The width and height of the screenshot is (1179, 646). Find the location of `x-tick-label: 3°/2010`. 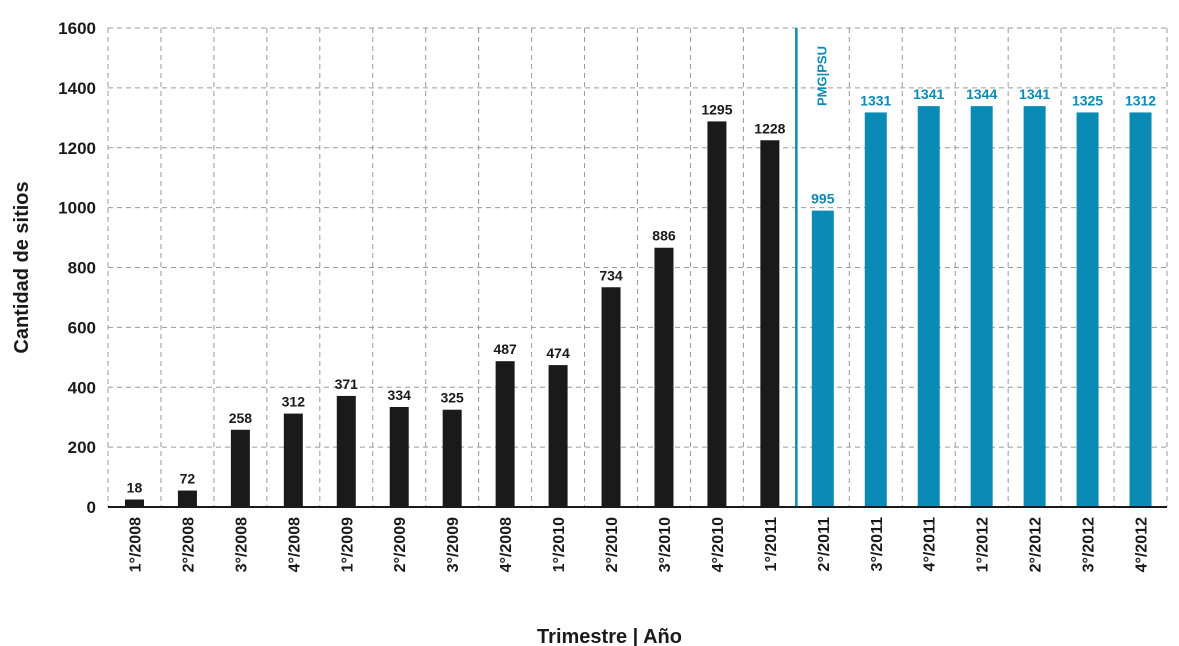

x-tick-label: 3°/2010 is located at coordinates (665, 544).